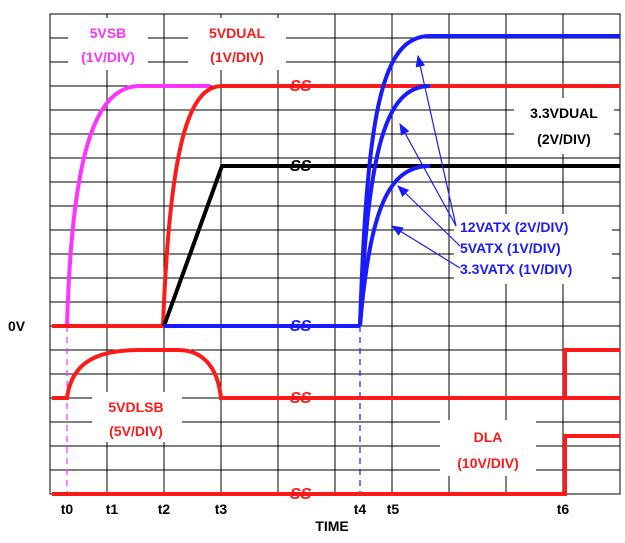  What do you see at coordinates (315, 509) in the screenshot?
I see `time-markers: t0 t1 t2 t3 t4 t5 t6` at bounding box center [315, 509].